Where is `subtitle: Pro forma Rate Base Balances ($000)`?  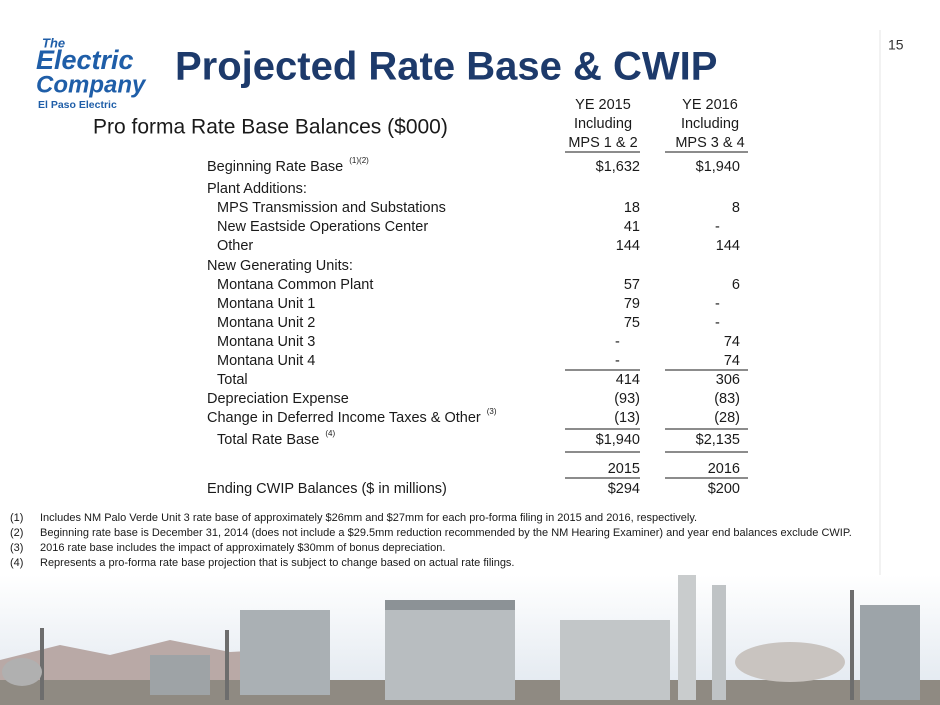 subtitle: Pro forma Rate Base Balances ($000) is located at coordinates (270, 127).